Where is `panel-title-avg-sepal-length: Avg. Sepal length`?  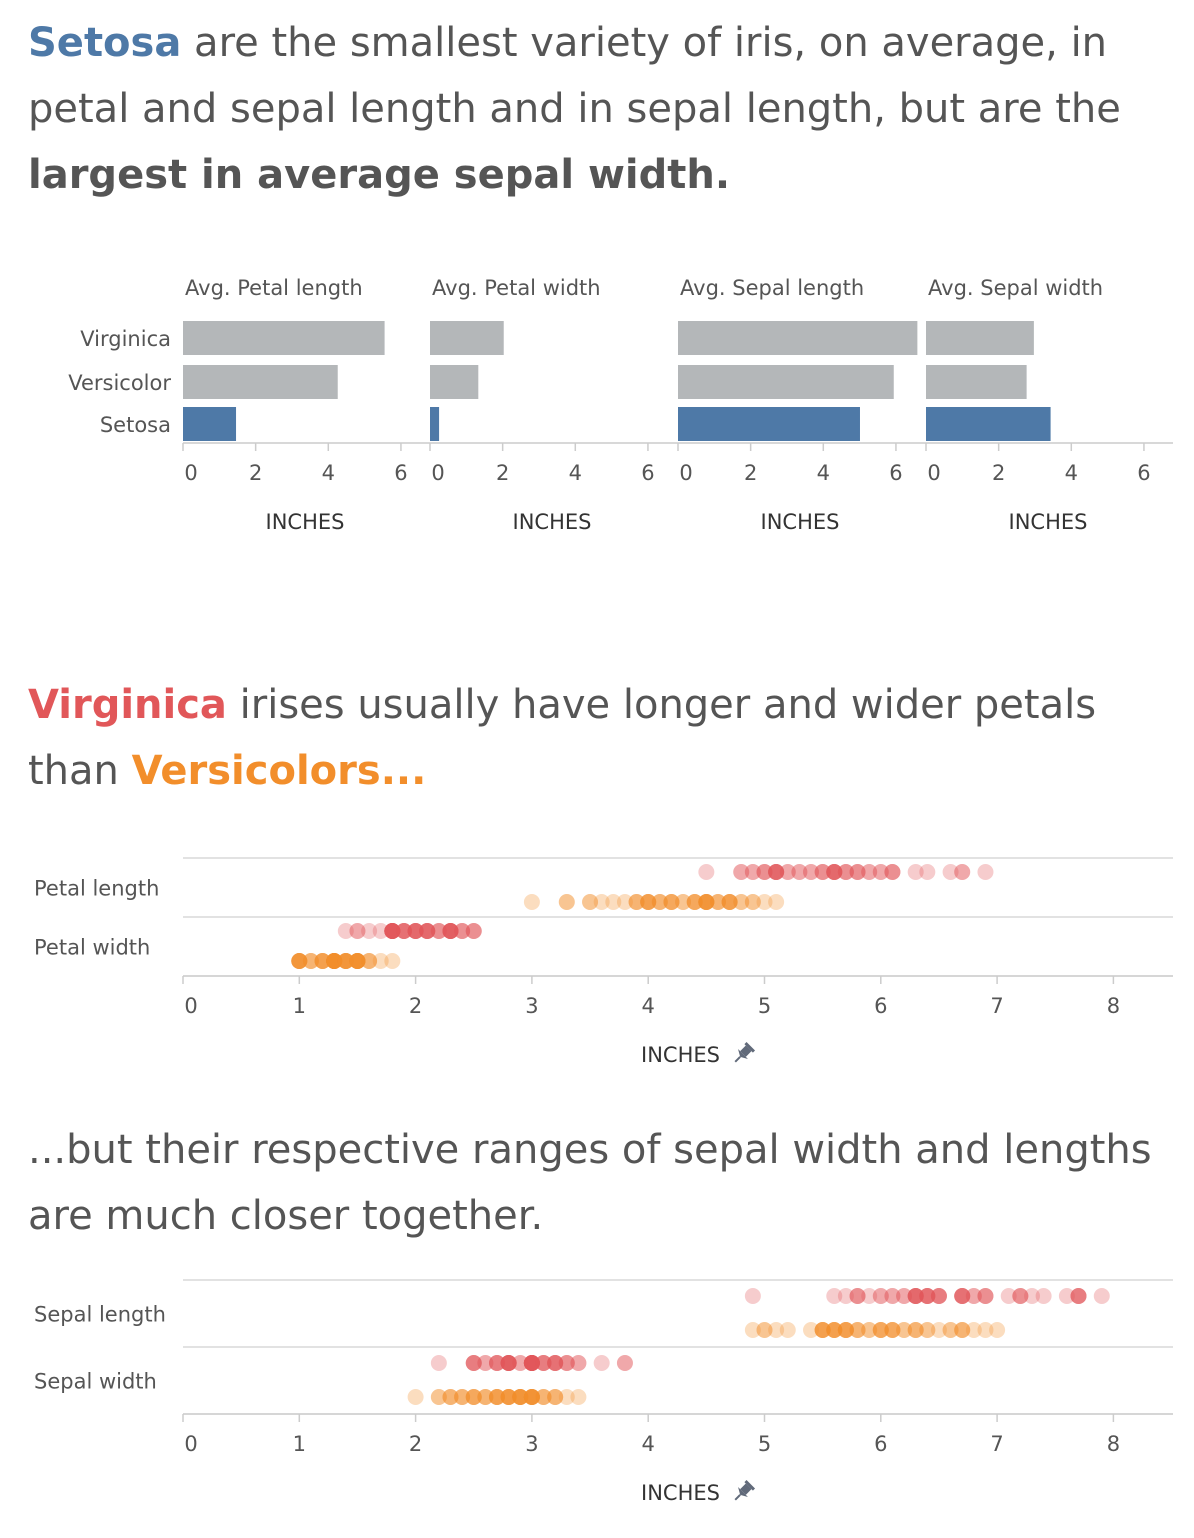
panel-title-avg-sepal-length: Avg. Sepal length is located at coordinates (772, 288).